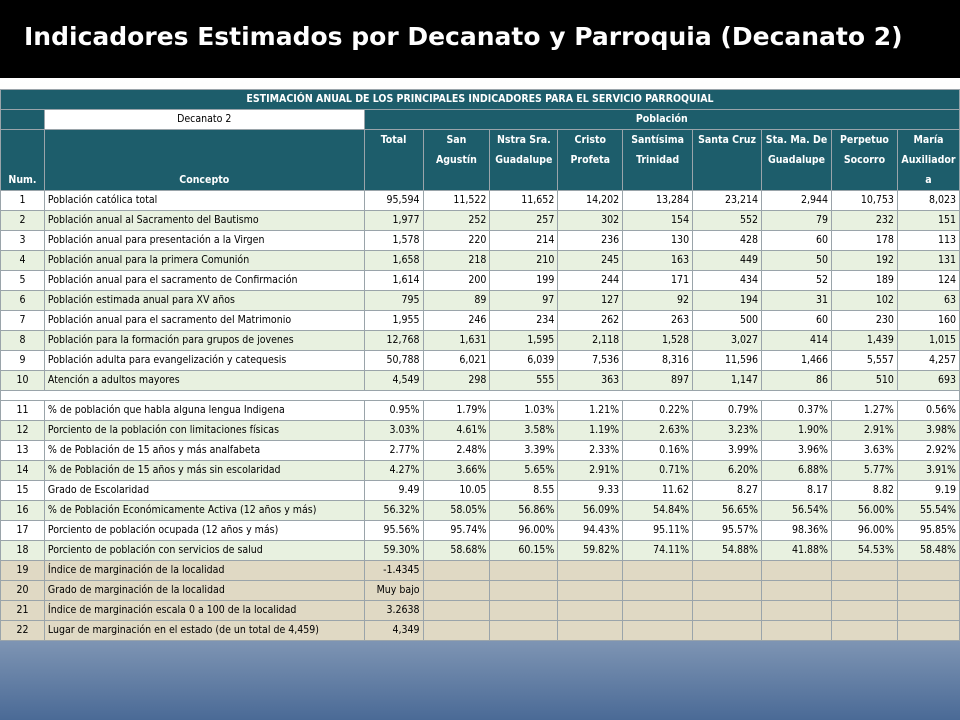 The width and height of the screenshot is (960, 720). What do you see at coordinates (590, 450) in the screenshot?
I see `value-cell: 2.33%` at bounding box center [590, 450].